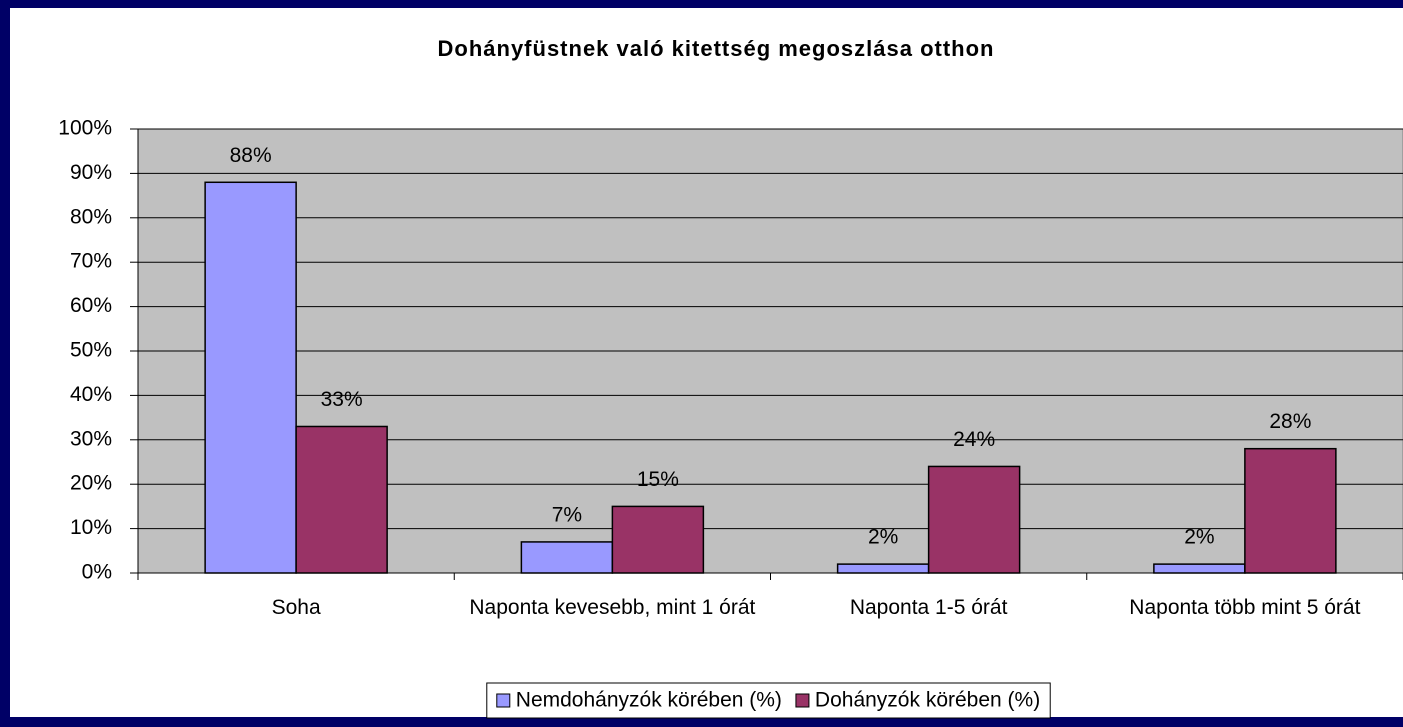 The image size is (1403, 727). I want to click on y-tick-label: 0%, so click(97, 572).